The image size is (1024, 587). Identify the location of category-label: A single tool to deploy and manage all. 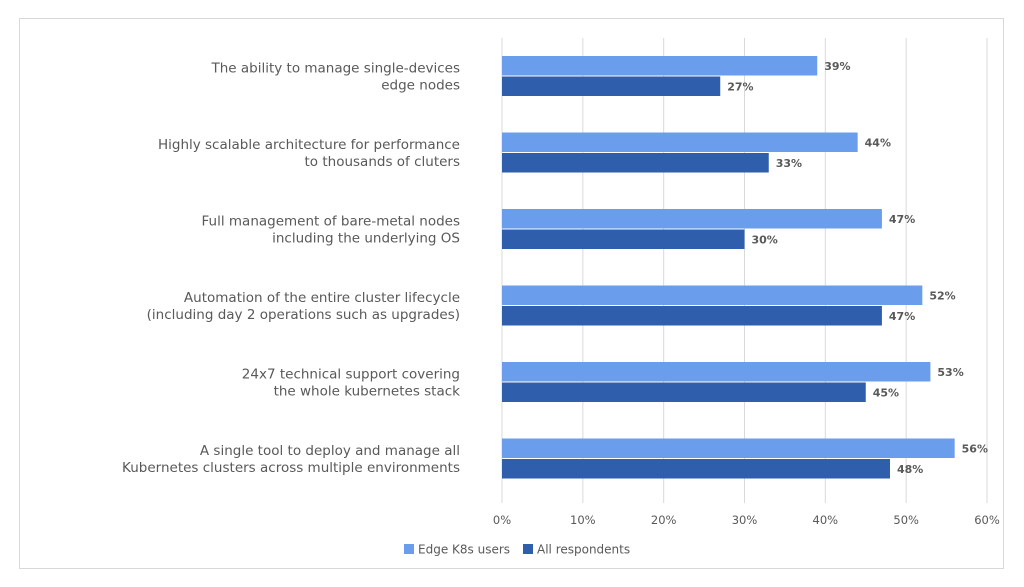
(330, 451).